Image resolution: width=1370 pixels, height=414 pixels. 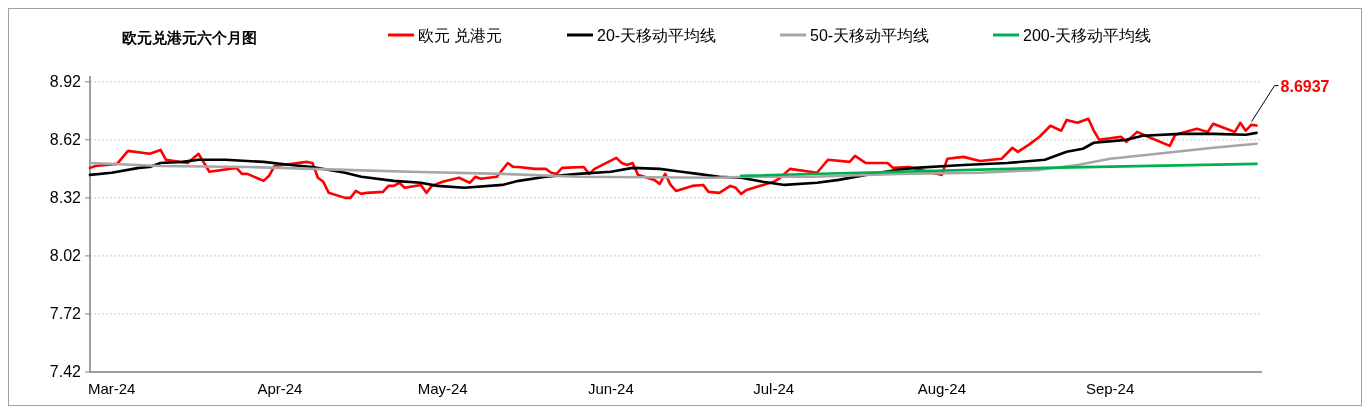 I want to click on x-tick-label: Aug-24, so click(x=942, y=388).